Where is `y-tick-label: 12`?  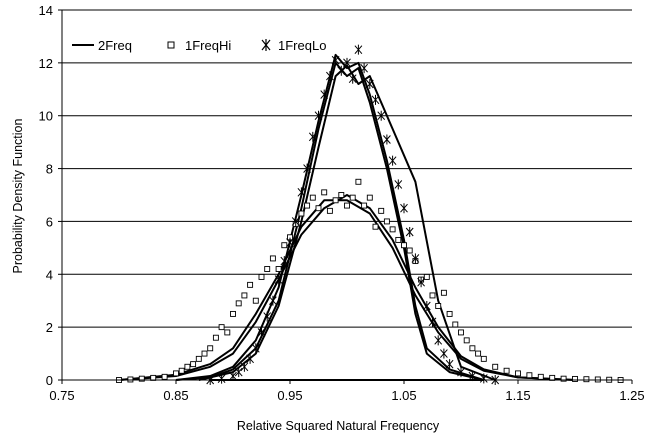
y-tick-label: 12 is located at coordinates (46, 63).